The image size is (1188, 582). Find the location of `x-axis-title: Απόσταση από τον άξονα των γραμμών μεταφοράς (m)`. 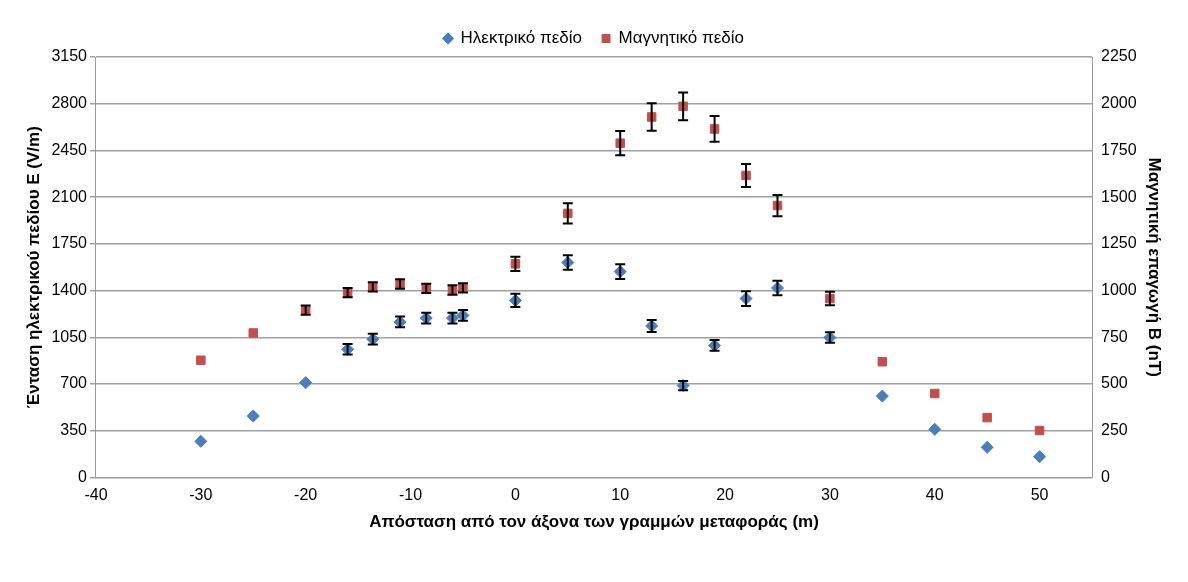

x-axis-title: Απόσταση από τον άξονα των γραμμών μεταφοράς (m) is located at coordinates (594, 522).